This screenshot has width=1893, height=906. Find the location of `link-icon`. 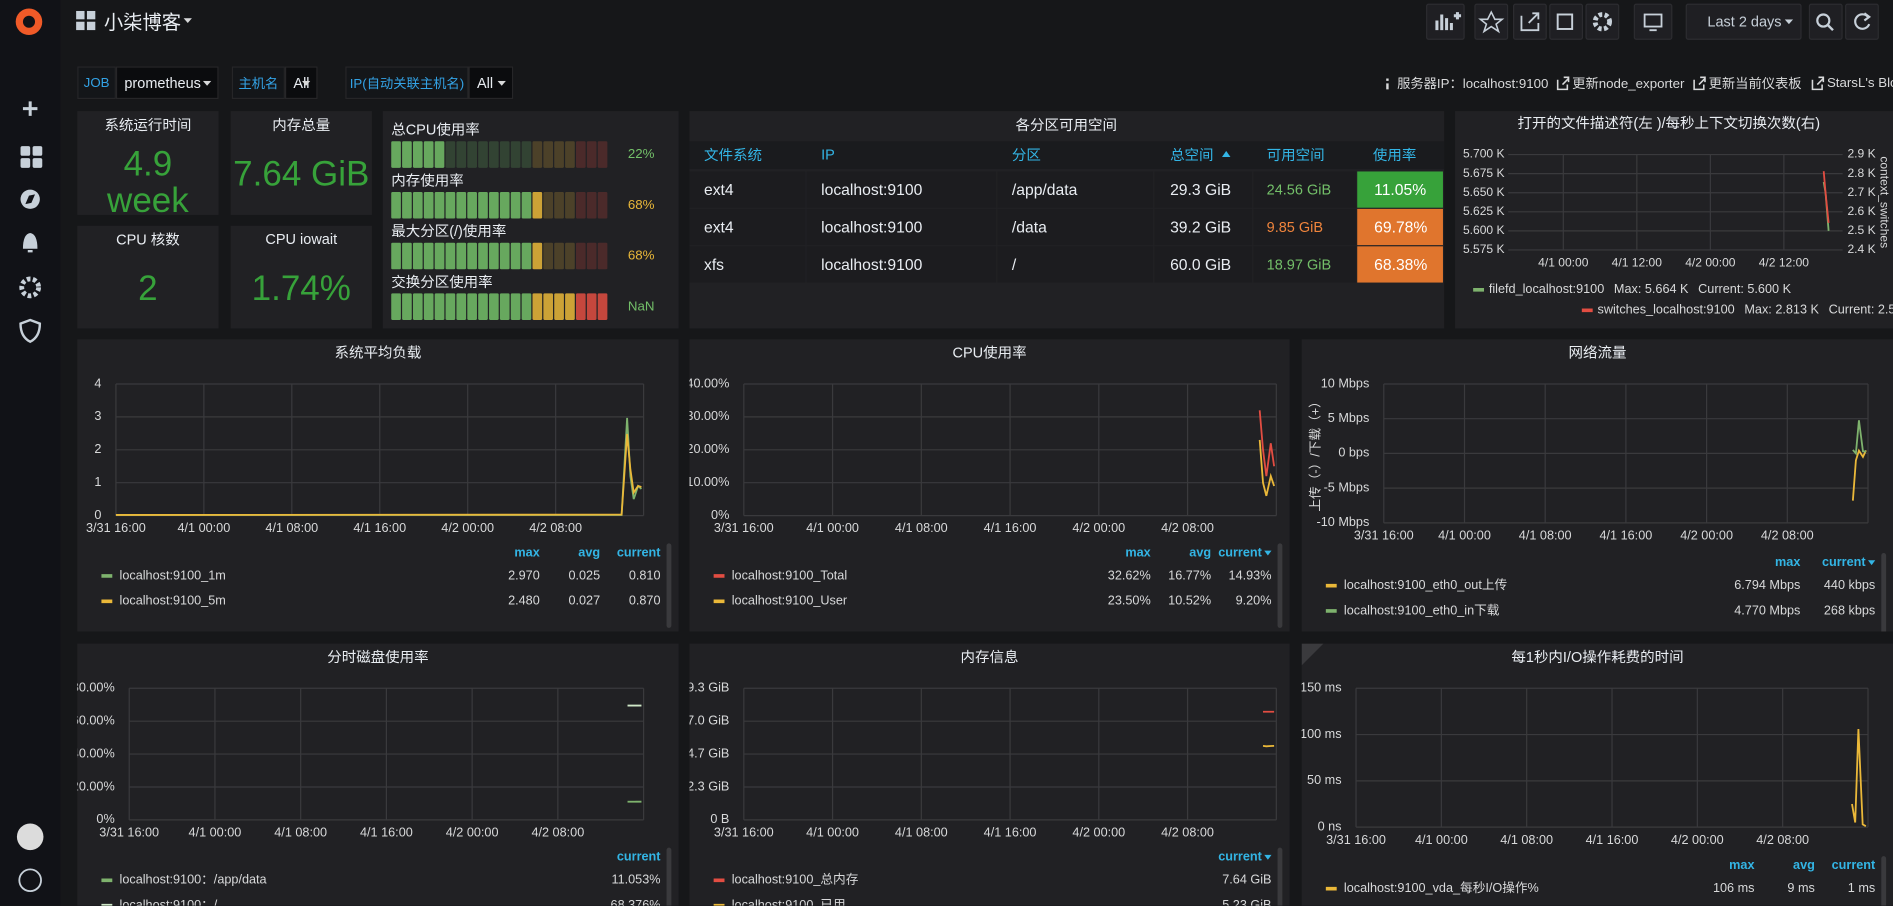

link-icon is located at coordinates (1699, 83).